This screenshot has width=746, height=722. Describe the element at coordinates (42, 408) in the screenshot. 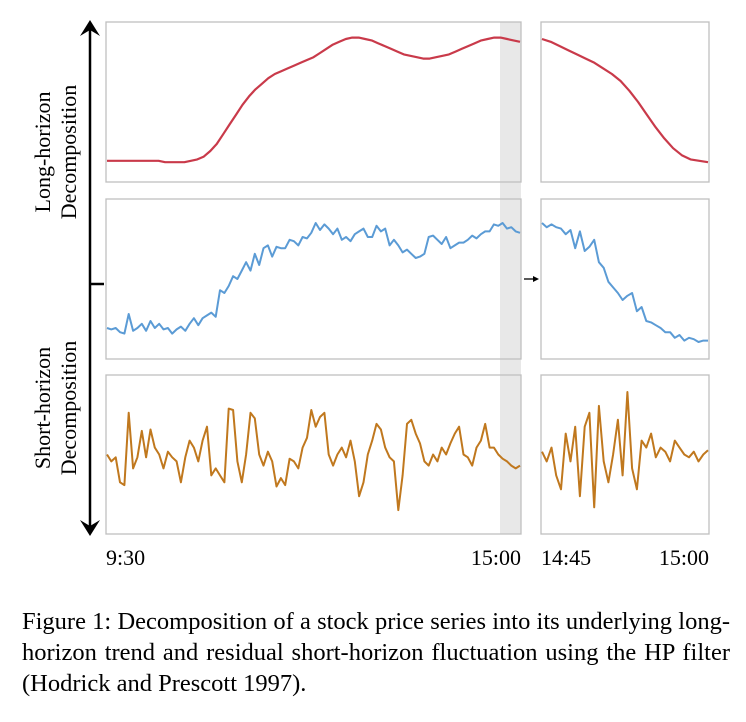

I see `short-horizon-label-line1: Short-horizon` at that location.